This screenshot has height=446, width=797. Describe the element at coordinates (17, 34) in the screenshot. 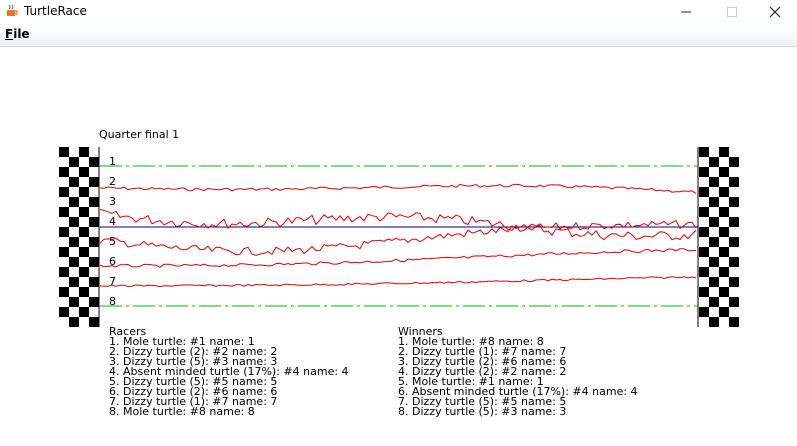

I see `menu-file: File` at that location.